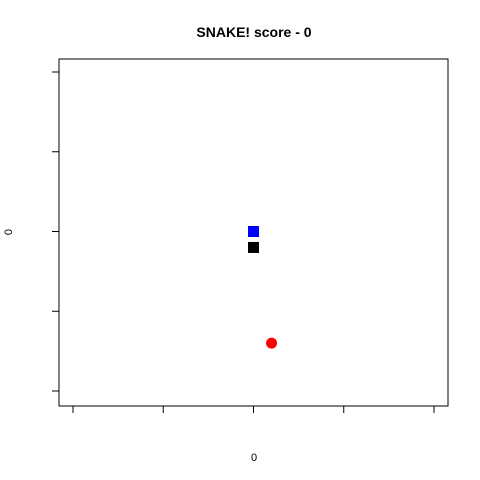 The width and height of the screenshot is (480, 480). What do you see at coordinates (55, 231) in the screenshot?
I see `y-axis-ticks` at bounding box center [55, 231].